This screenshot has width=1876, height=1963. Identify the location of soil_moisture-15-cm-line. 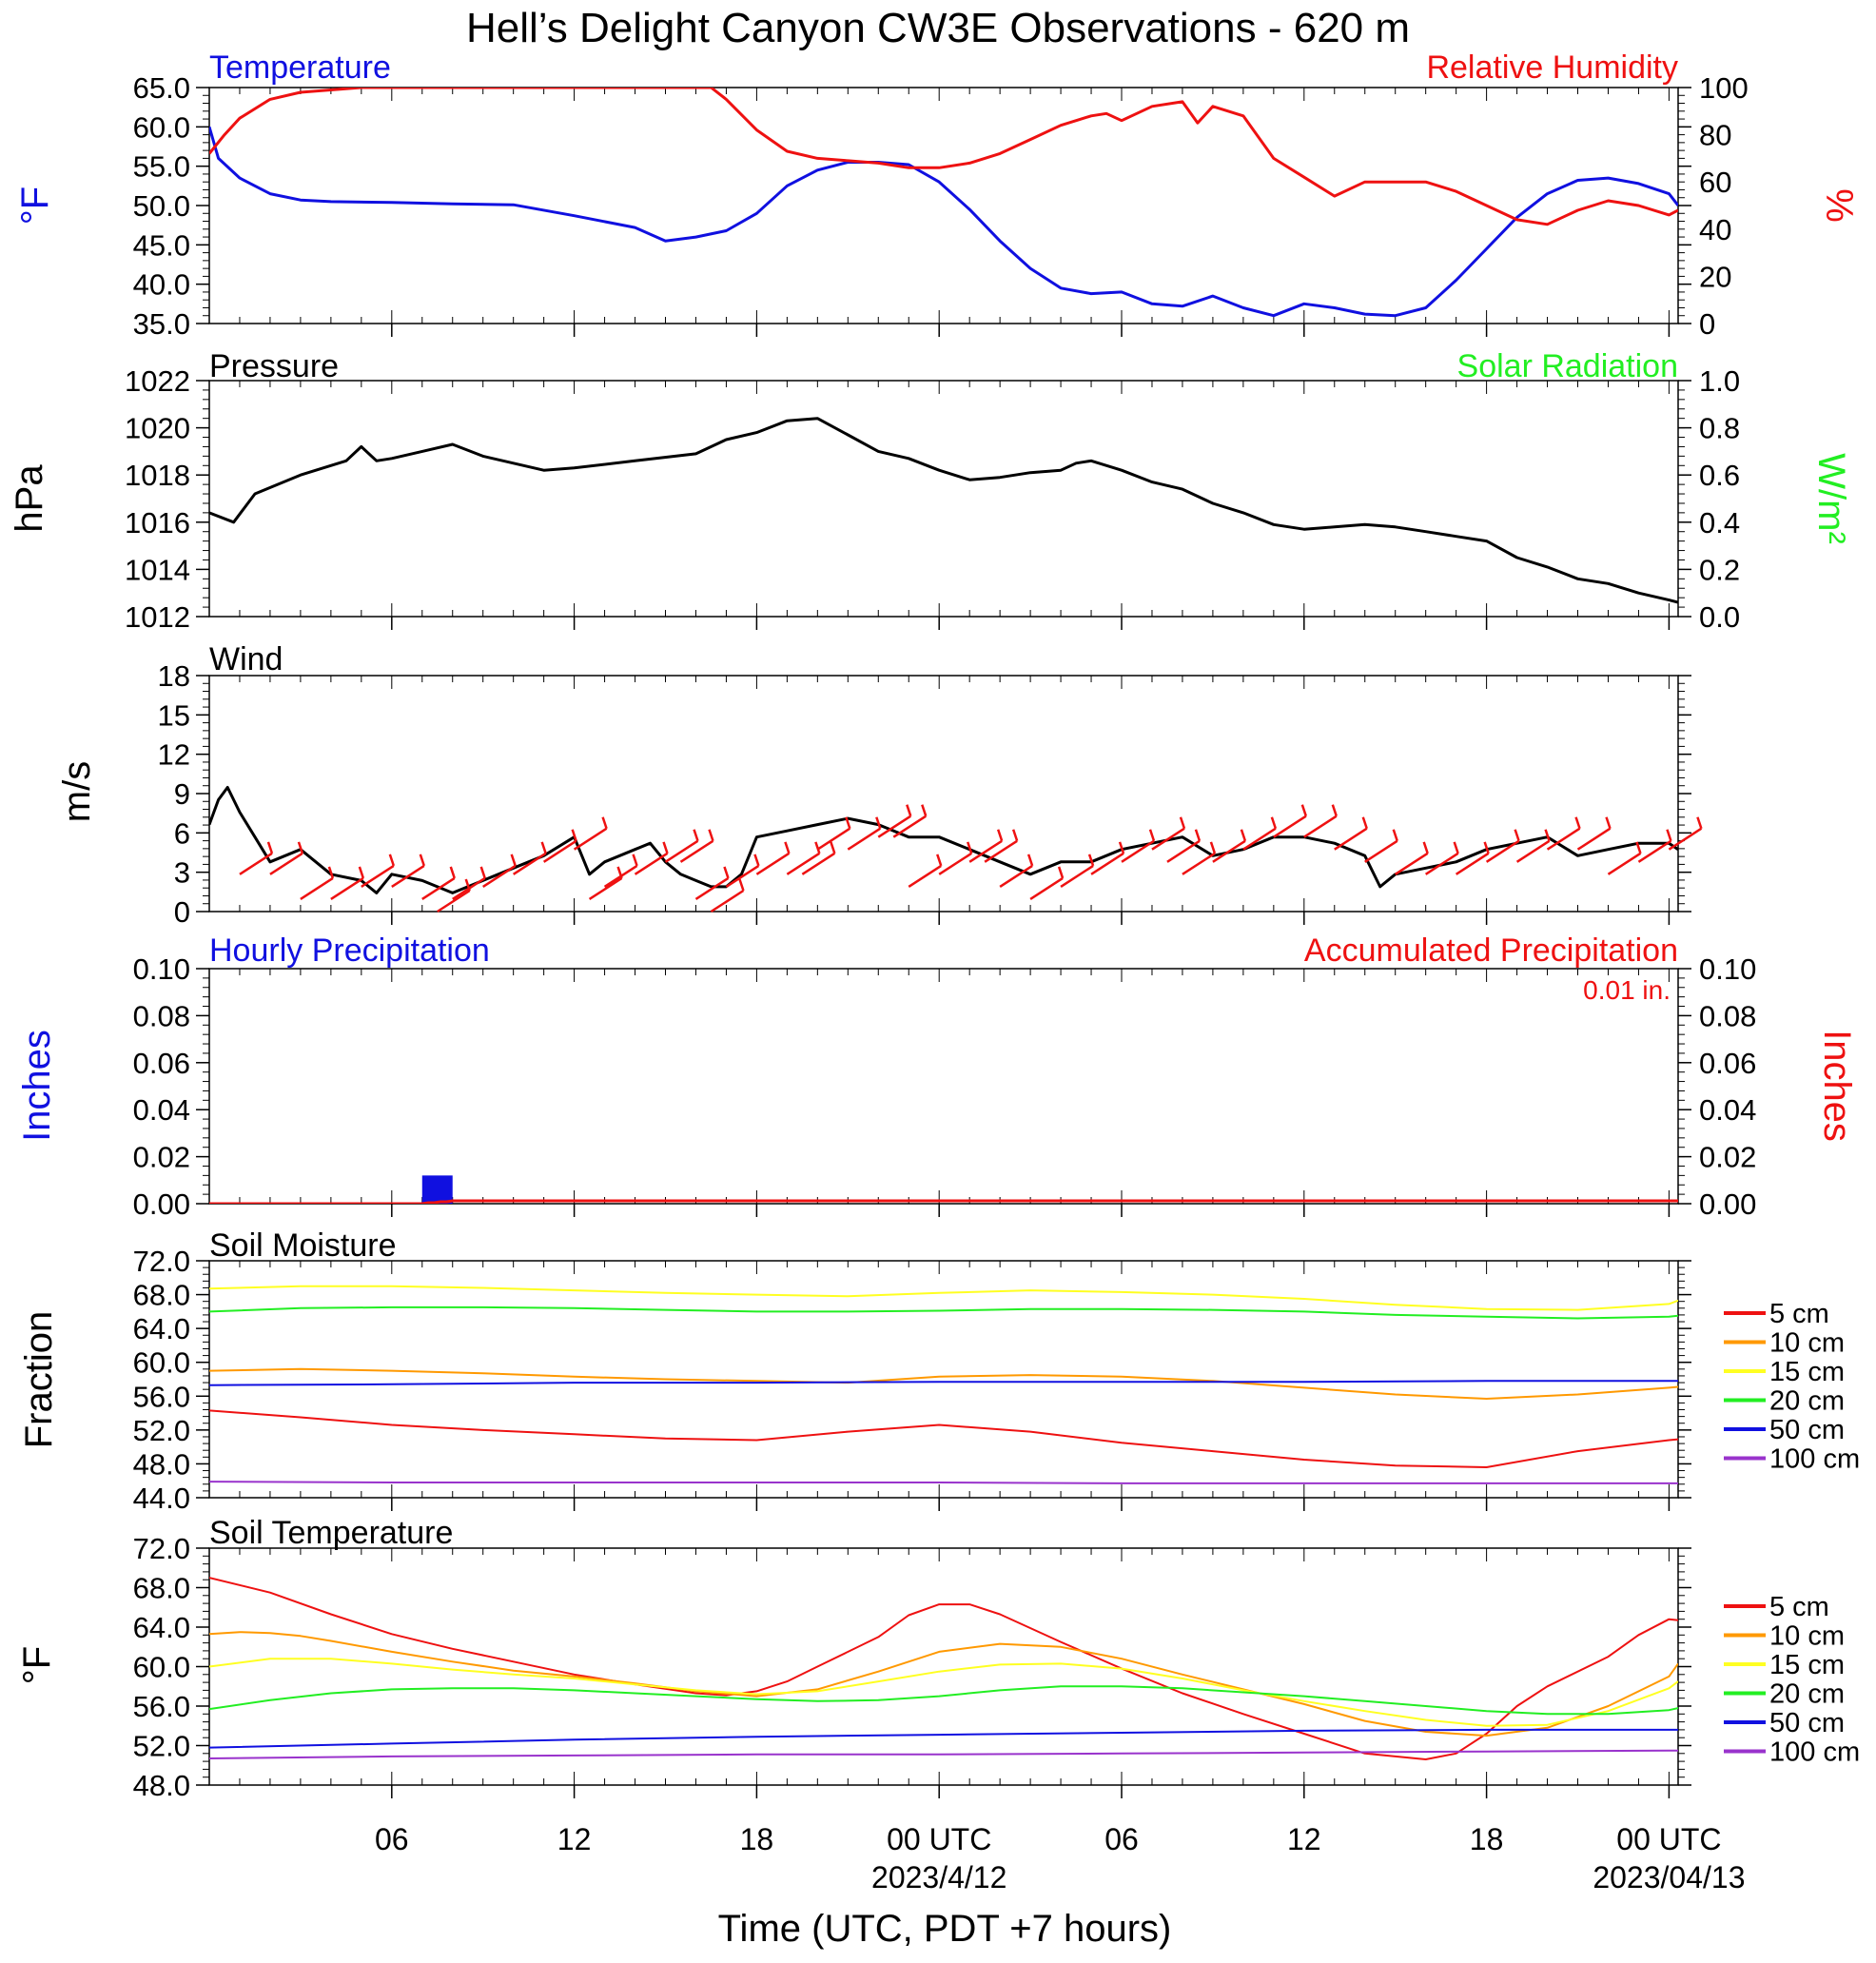
(943, 1298).